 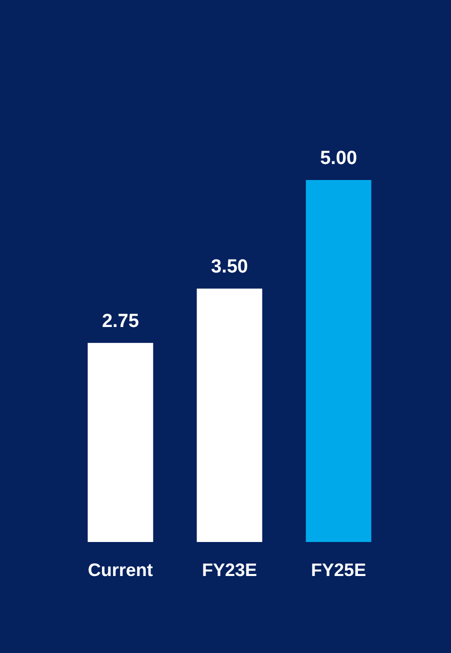 I want to click on x-tick-label: FY25E, so click(x=338, y=570).